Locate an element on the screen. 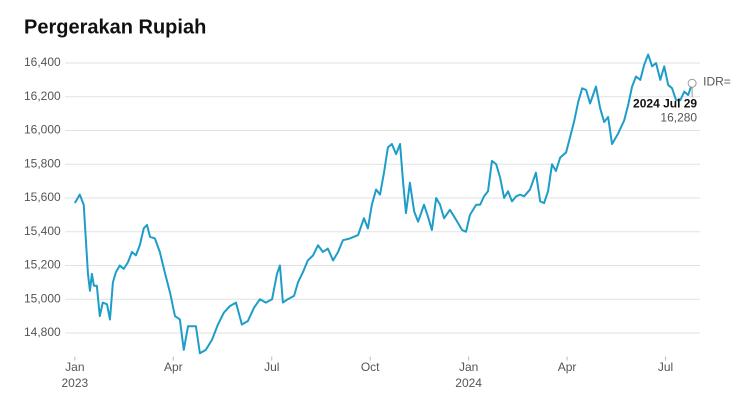  y-tick-label: 16,000 is located at coordinates (42, 130).